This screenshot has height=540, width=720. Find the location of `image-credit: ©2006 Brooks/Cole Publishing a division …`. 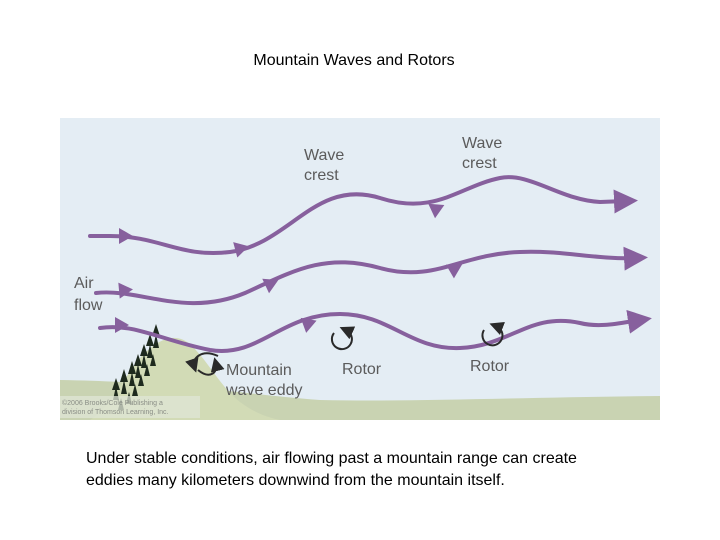

image-credit: ©2006 Brooks/Cole Publishing a division … is located at coordinates (115, 407).